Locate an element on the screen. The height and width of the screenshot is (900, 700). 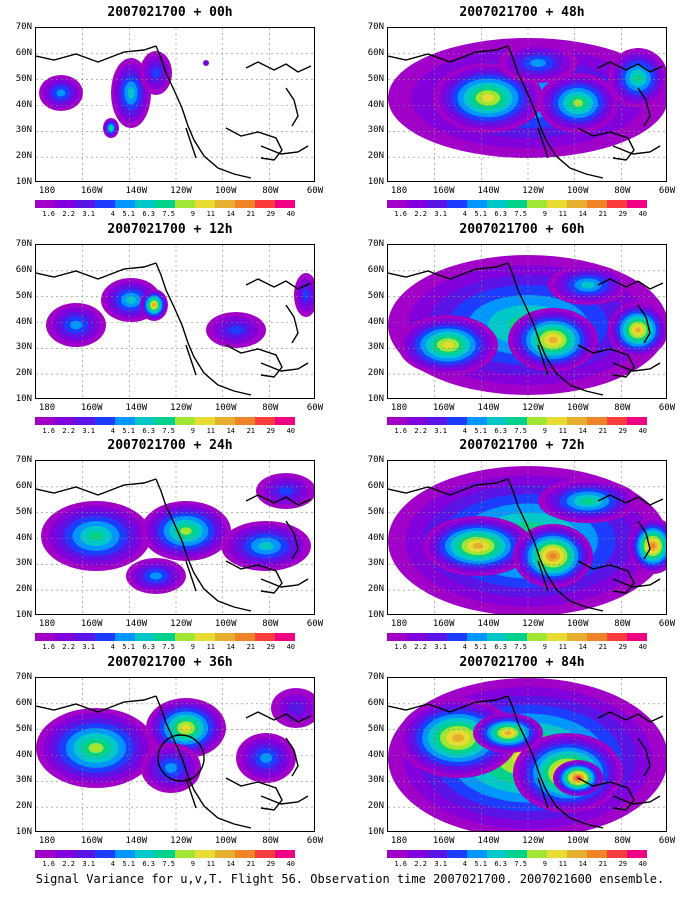
longitude-tick-label: 180 is located at coordinates (399, 191).